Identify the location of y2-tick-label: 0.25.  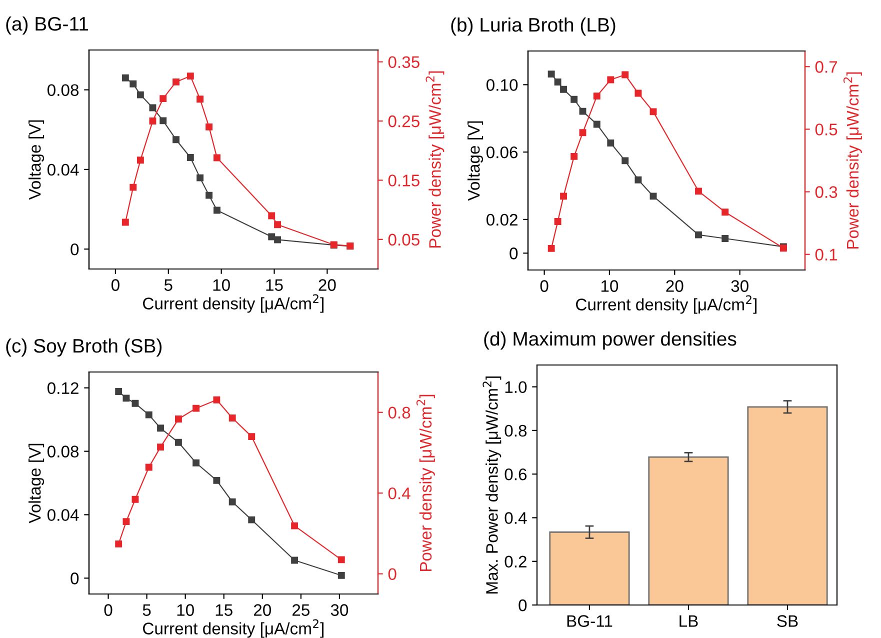
(404, 121).